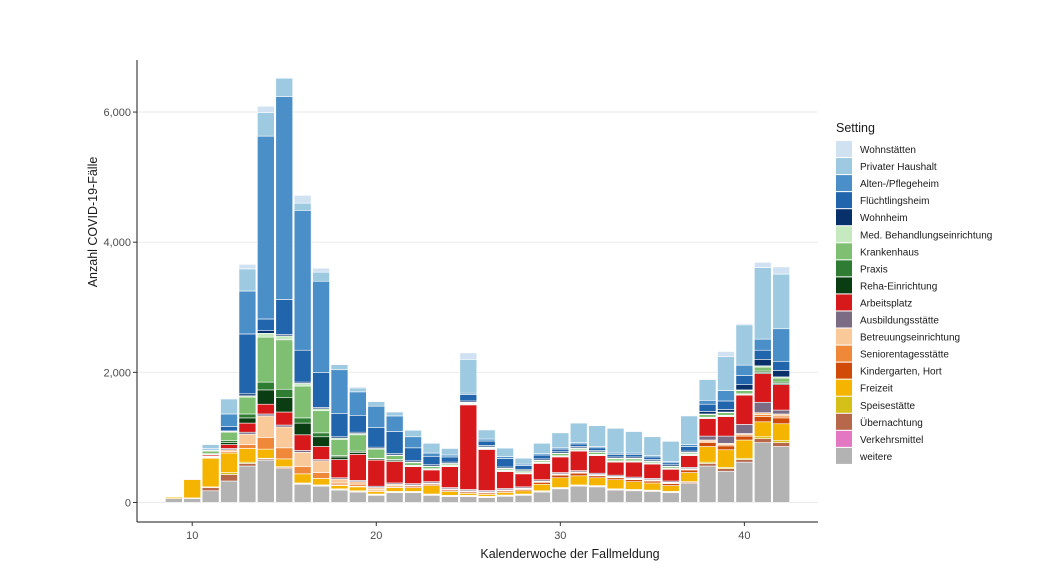  Describe the element at coordinates (560, 536) in the screenshot. I see `x-tick-label: 30` at that location.